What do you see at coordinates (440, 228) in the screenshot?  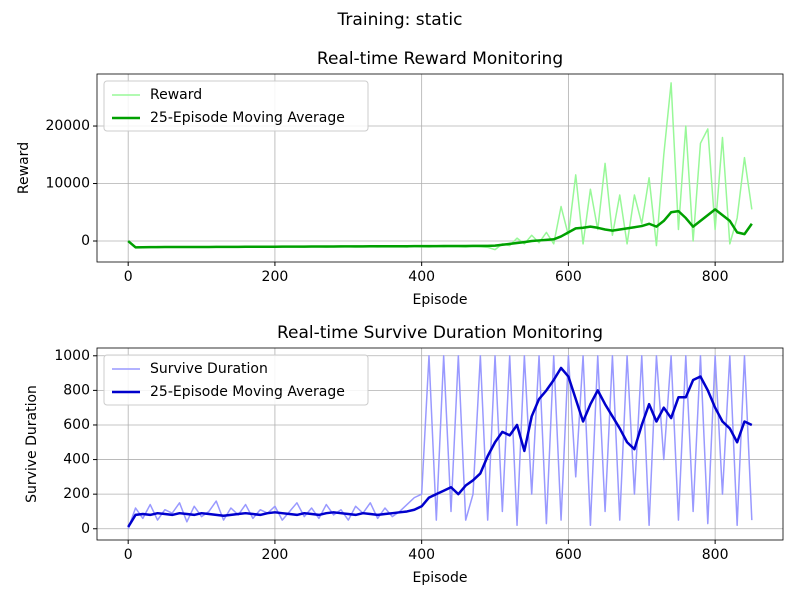 I see `series-line` at bounding box center [440, 228].